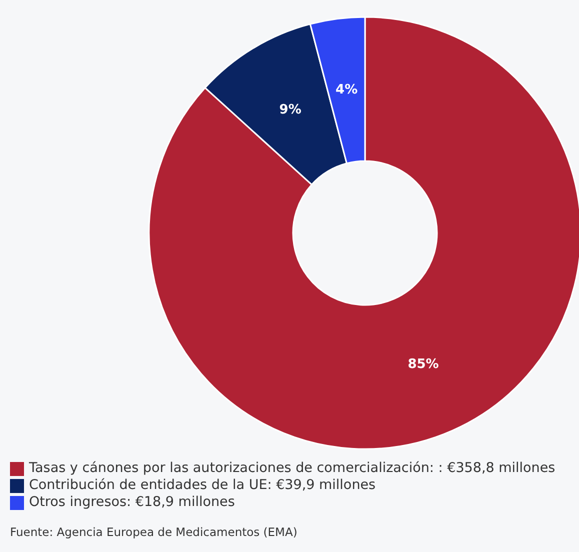  What do you see at coordinates (347, 90) in the screenshot?
I see `data-label: 4%` at bounding box center [347, 90].